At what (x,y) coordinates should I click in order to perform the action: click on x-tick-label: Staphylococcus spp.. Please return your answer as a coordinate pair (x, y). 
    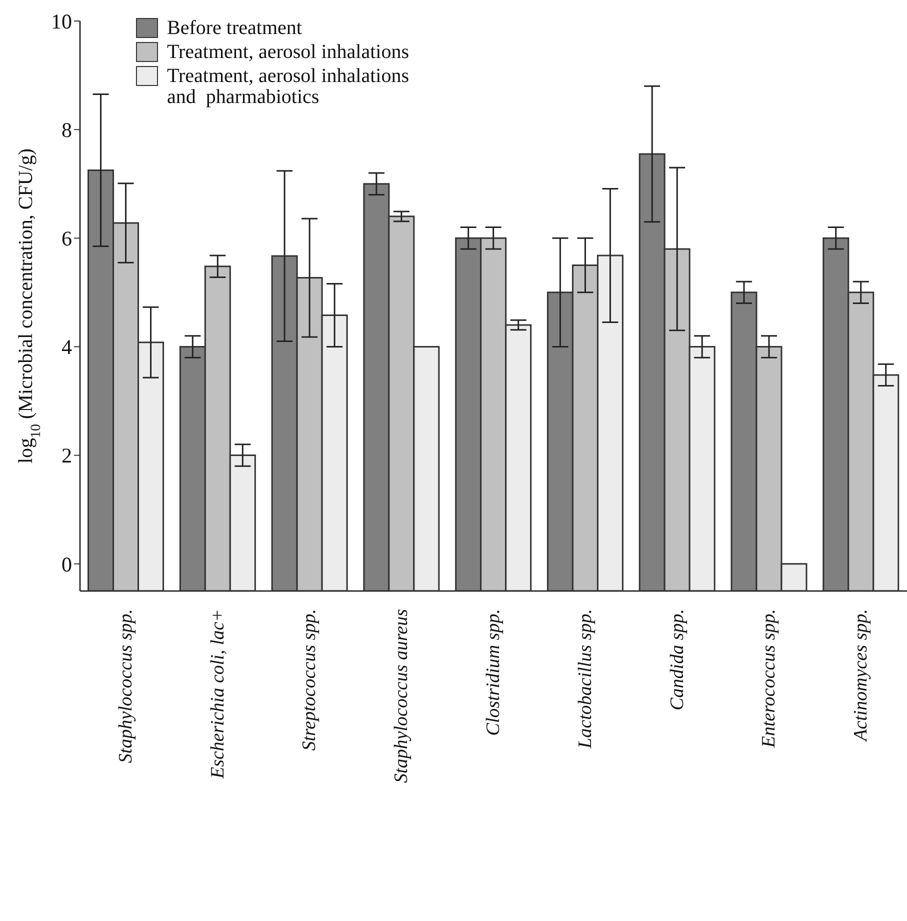
    Looking at the image, I should click on (125, 686).